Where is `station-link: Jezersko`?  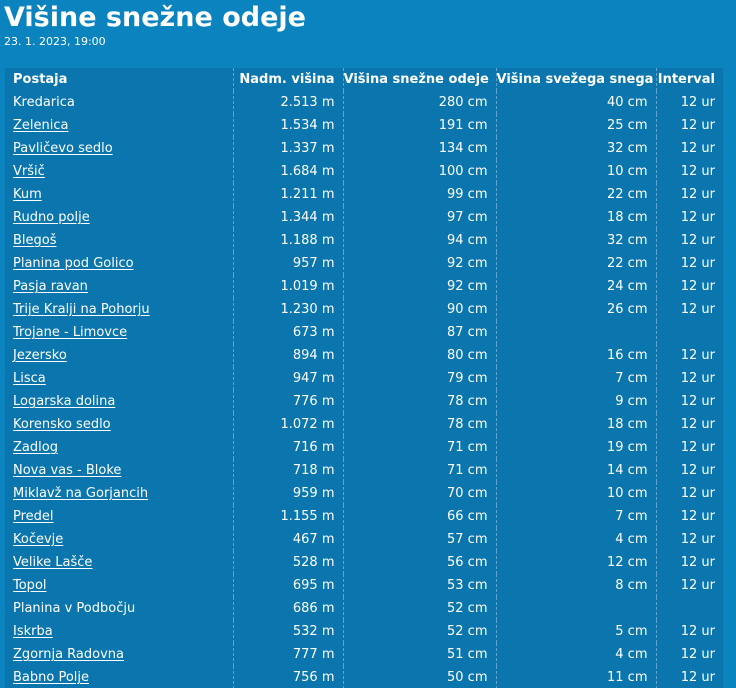 station-link: Jezersko is located at coordinates (40, 355).